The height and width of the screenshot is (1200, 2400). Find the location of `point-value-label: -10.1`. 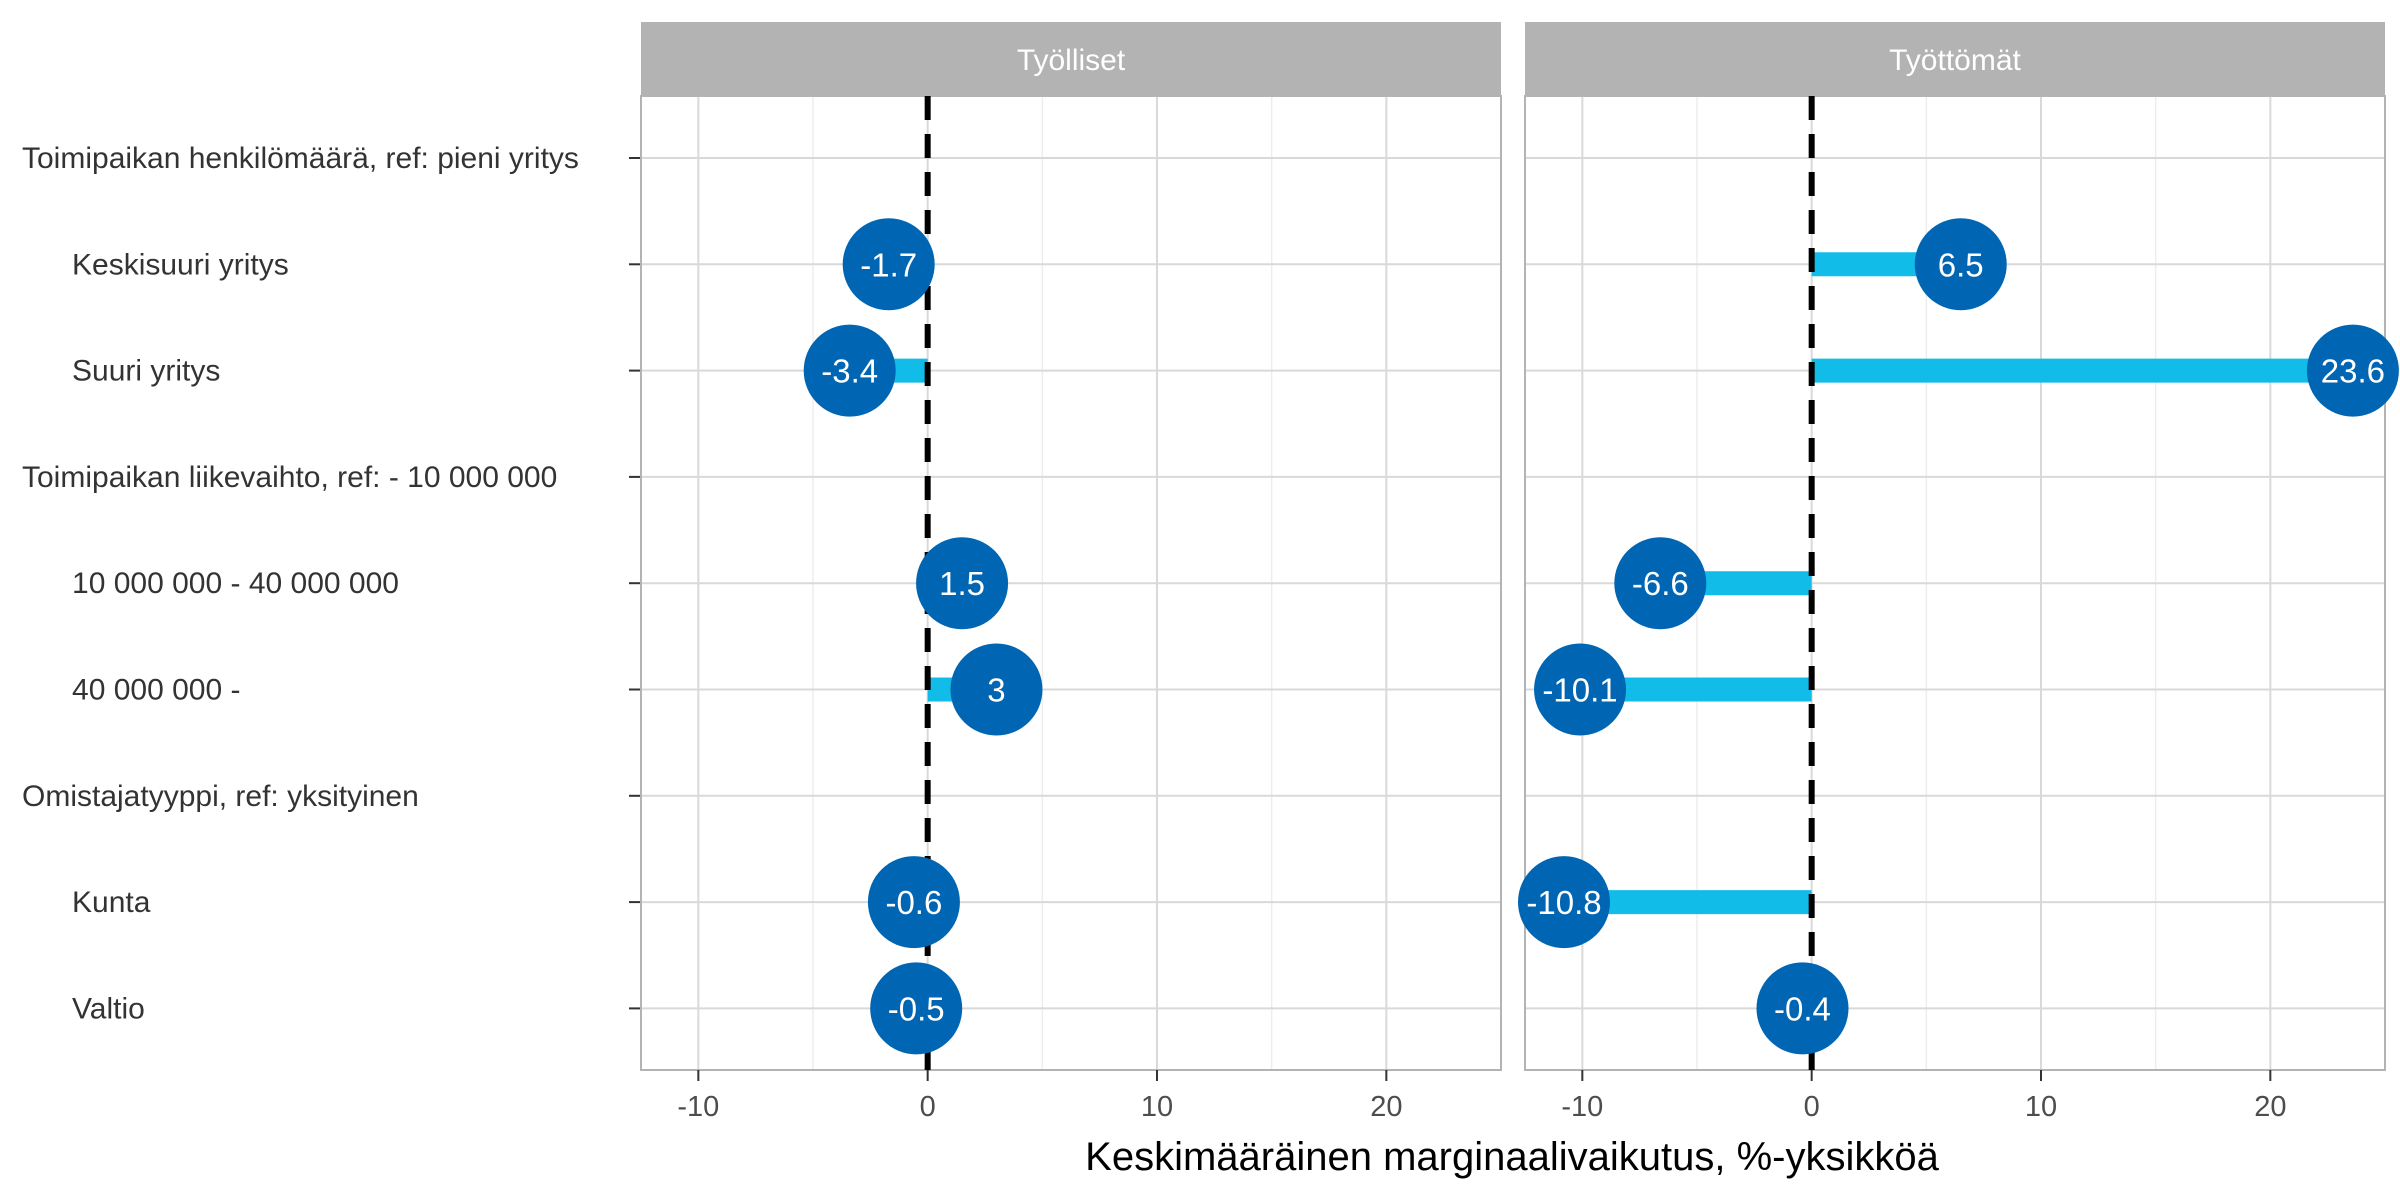

point-value-label: -10.1 is located at coordinates (1579, 690).